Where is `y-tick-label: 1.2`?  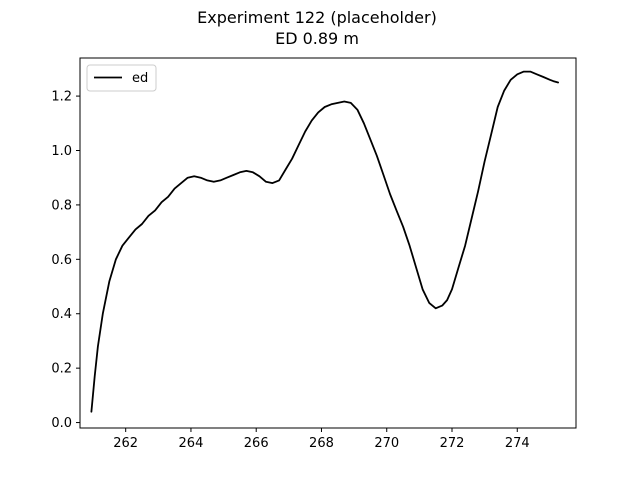
y-tick-label: 1.2 is located at coordinates (61, 97).